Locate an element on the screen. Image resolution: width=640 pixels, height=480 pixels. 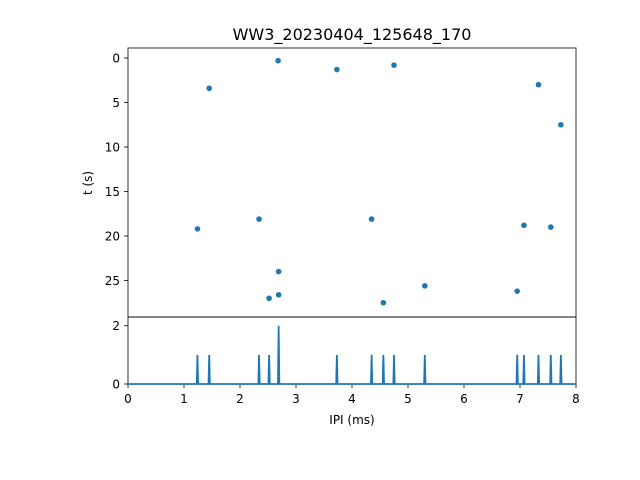
histogram-x-ticks: 0 1 2 3 4 5 6 7 8 is located at coordinates (352, 395).